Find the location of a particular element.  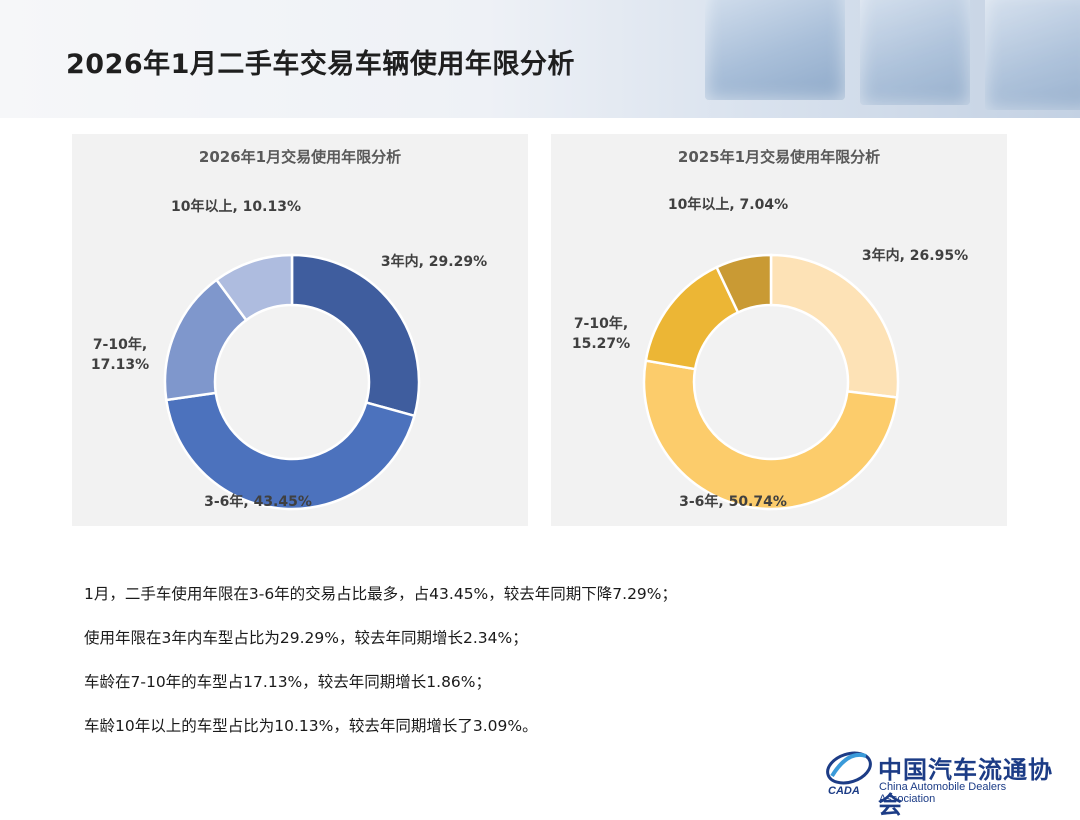

logo-mark-text: CADA is located at coordinates (844, 791).